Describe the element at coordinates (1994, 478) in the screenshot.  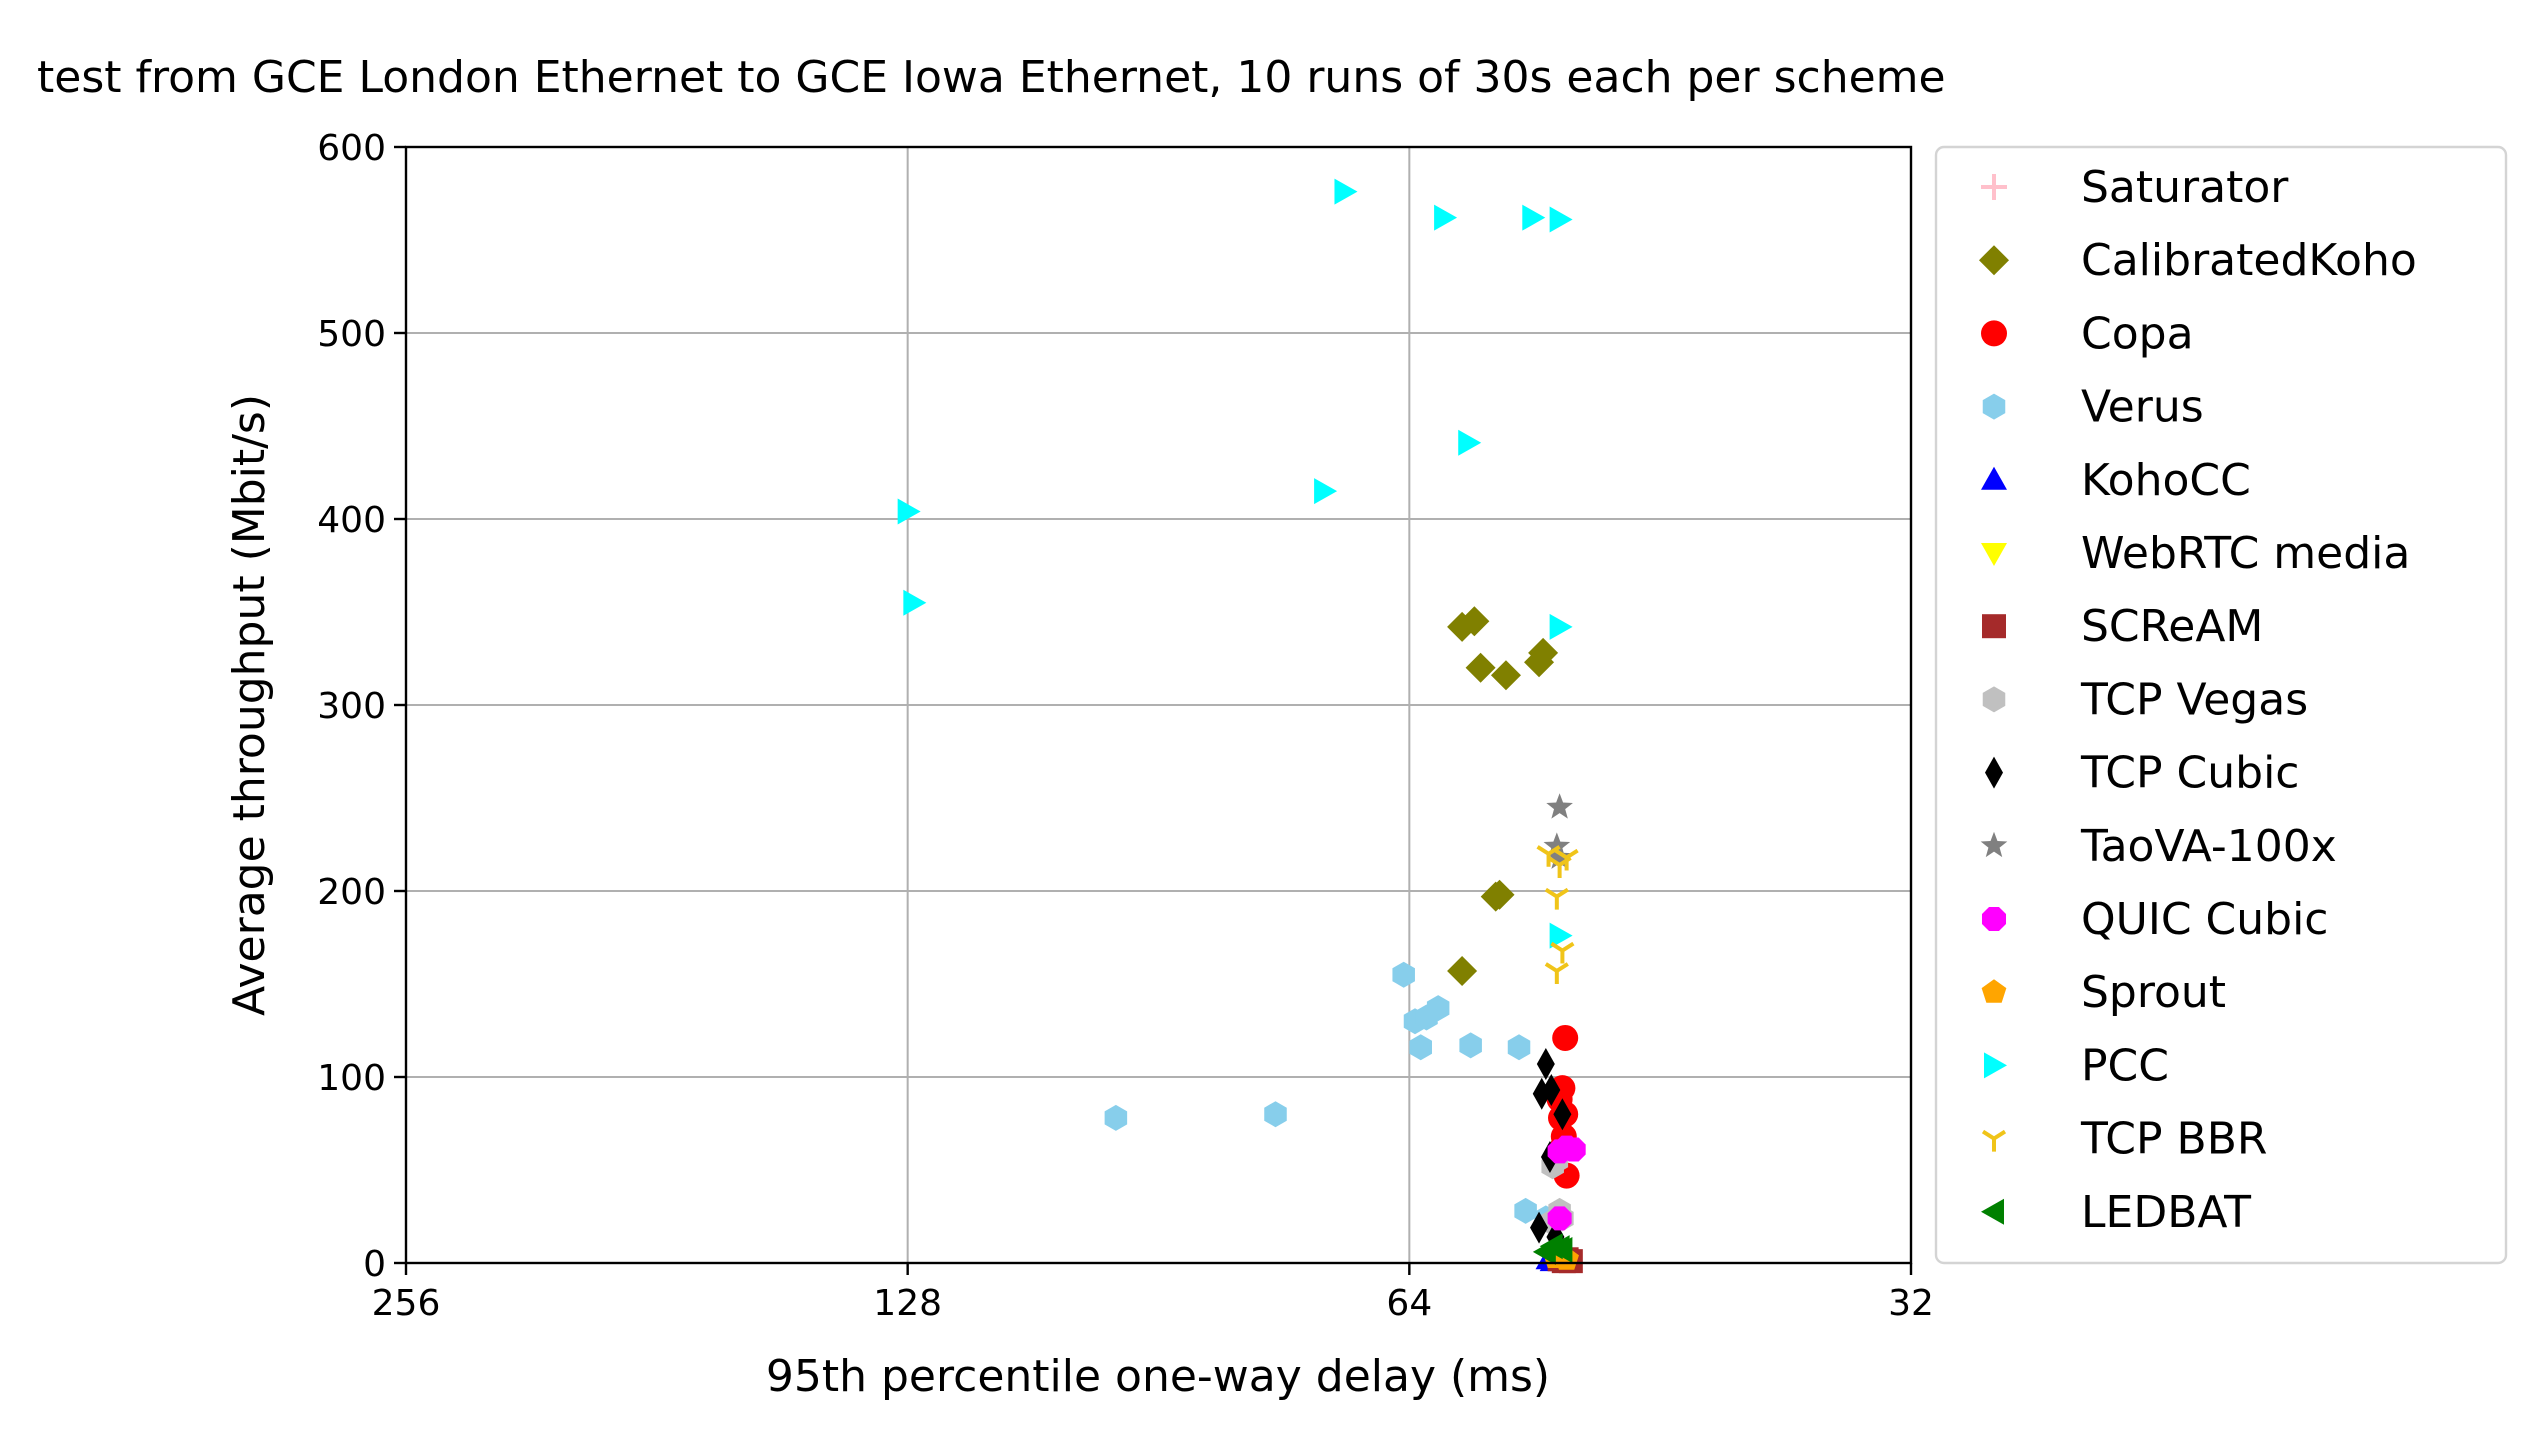
I see `legend-marker-kohocc` at that location.